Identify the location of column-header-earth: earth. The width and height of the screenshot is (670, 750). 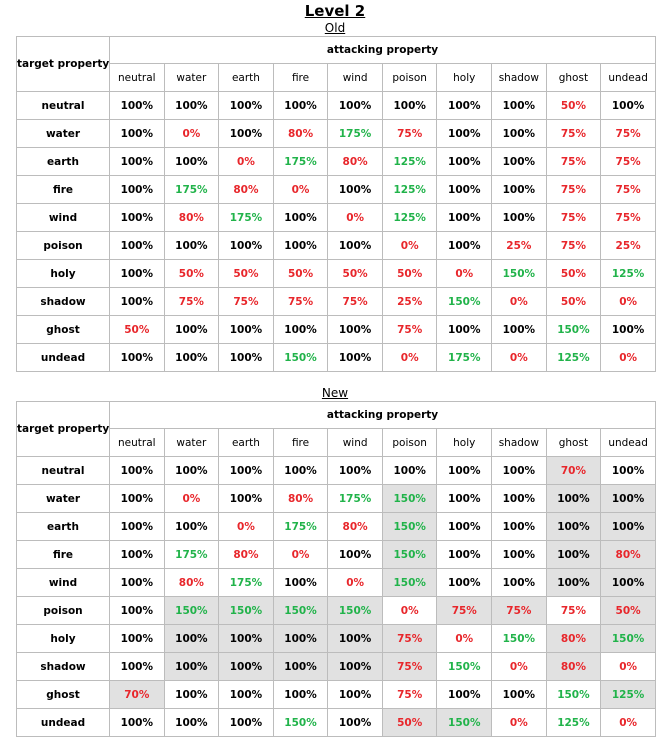
(246, 442).